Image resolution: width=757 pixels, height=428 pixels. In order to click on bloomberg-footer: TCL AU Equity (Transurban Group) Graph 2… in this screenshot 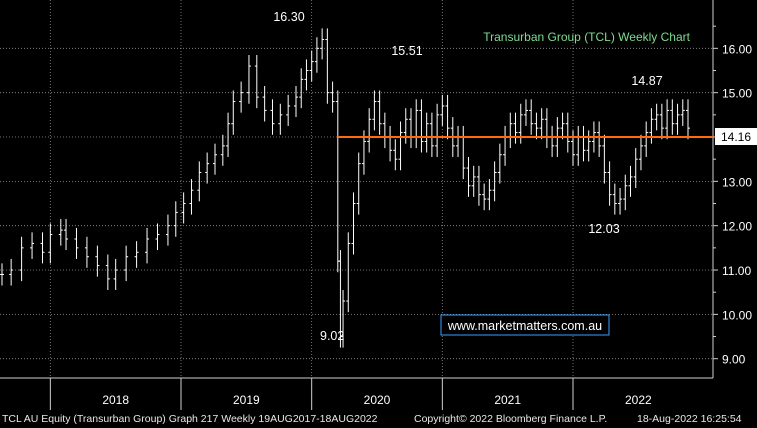, I will do `click(378, 419)`.